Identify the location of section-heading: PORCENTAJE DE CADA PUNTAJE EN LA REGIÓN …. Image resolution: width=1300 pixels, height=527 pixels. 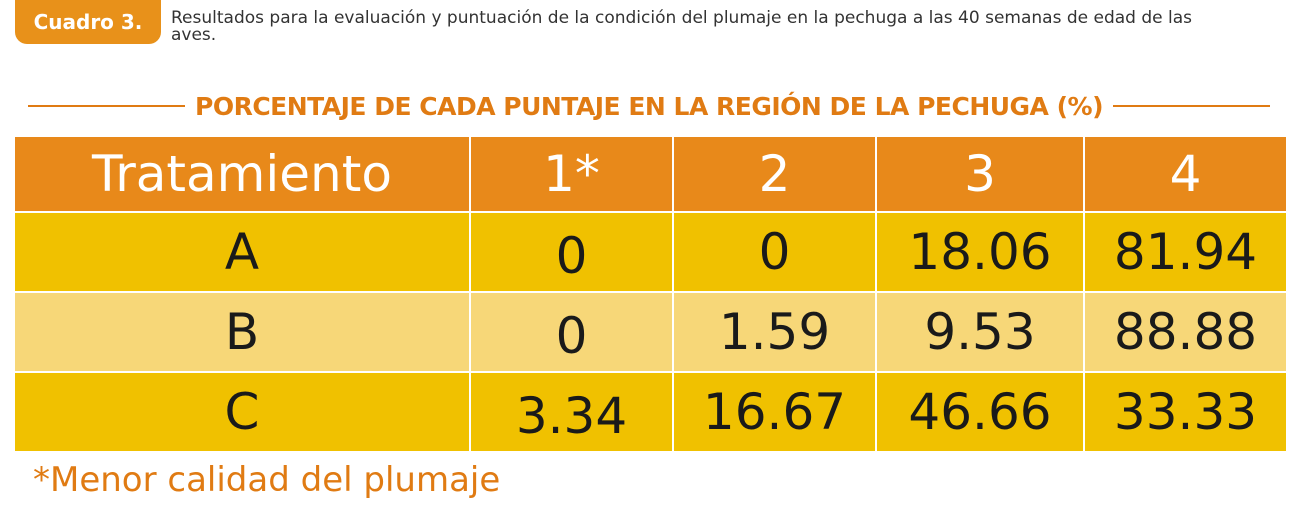
(649, 106).